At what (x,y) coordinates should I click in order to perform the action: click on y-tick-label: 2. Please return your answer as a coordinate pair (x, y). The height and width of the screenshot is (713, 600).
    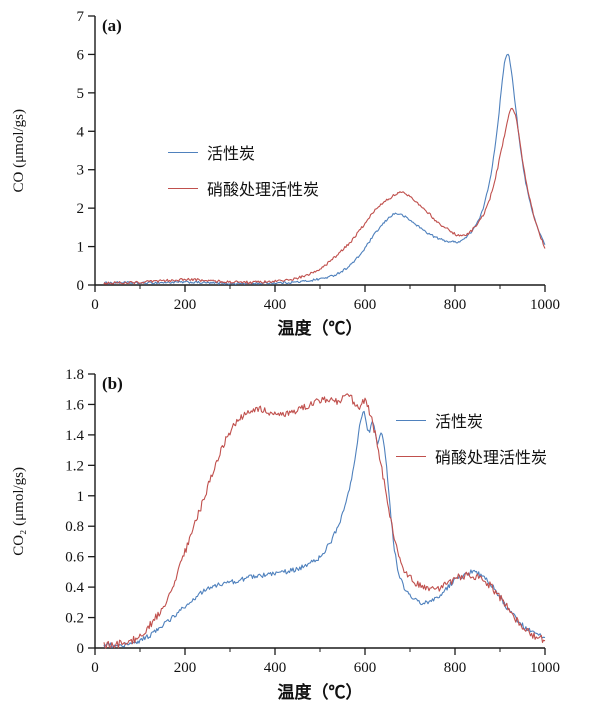
    Looking at the image, I should click on (81, 209).